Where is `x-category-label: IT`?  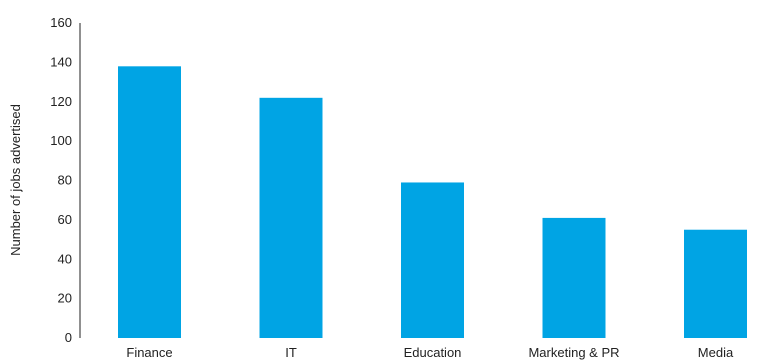 x-category-label: IT is located at coordinates (291, 352).